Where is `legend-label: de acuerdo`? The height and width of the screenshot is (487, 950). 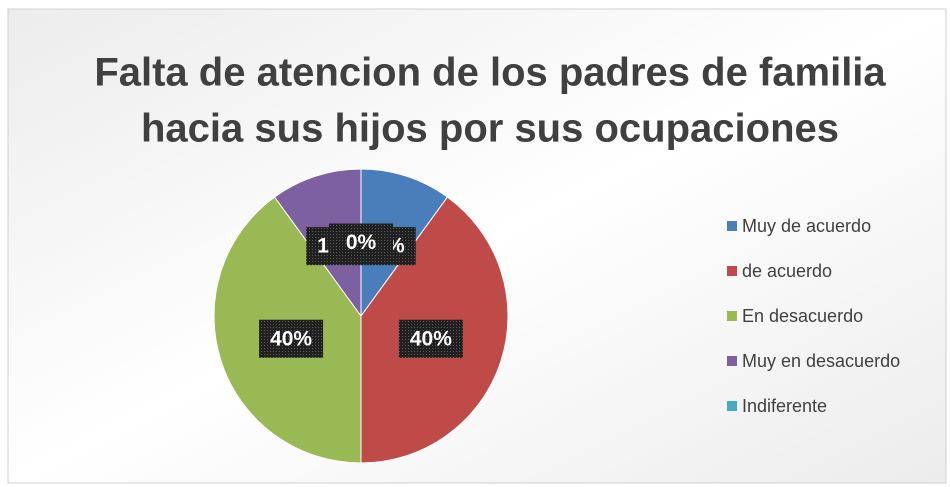 legend-label: de acuerdo is located at coordinates (787, 271).